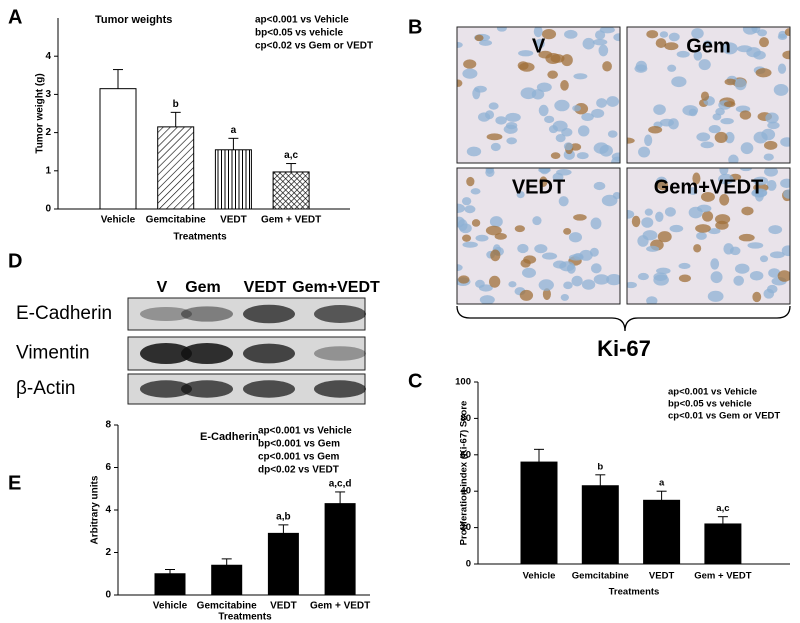  What do you see at coordinates (48, 209) in the screenshot?
I see `y-tick-label: 0` at bounding box center [48, 209].